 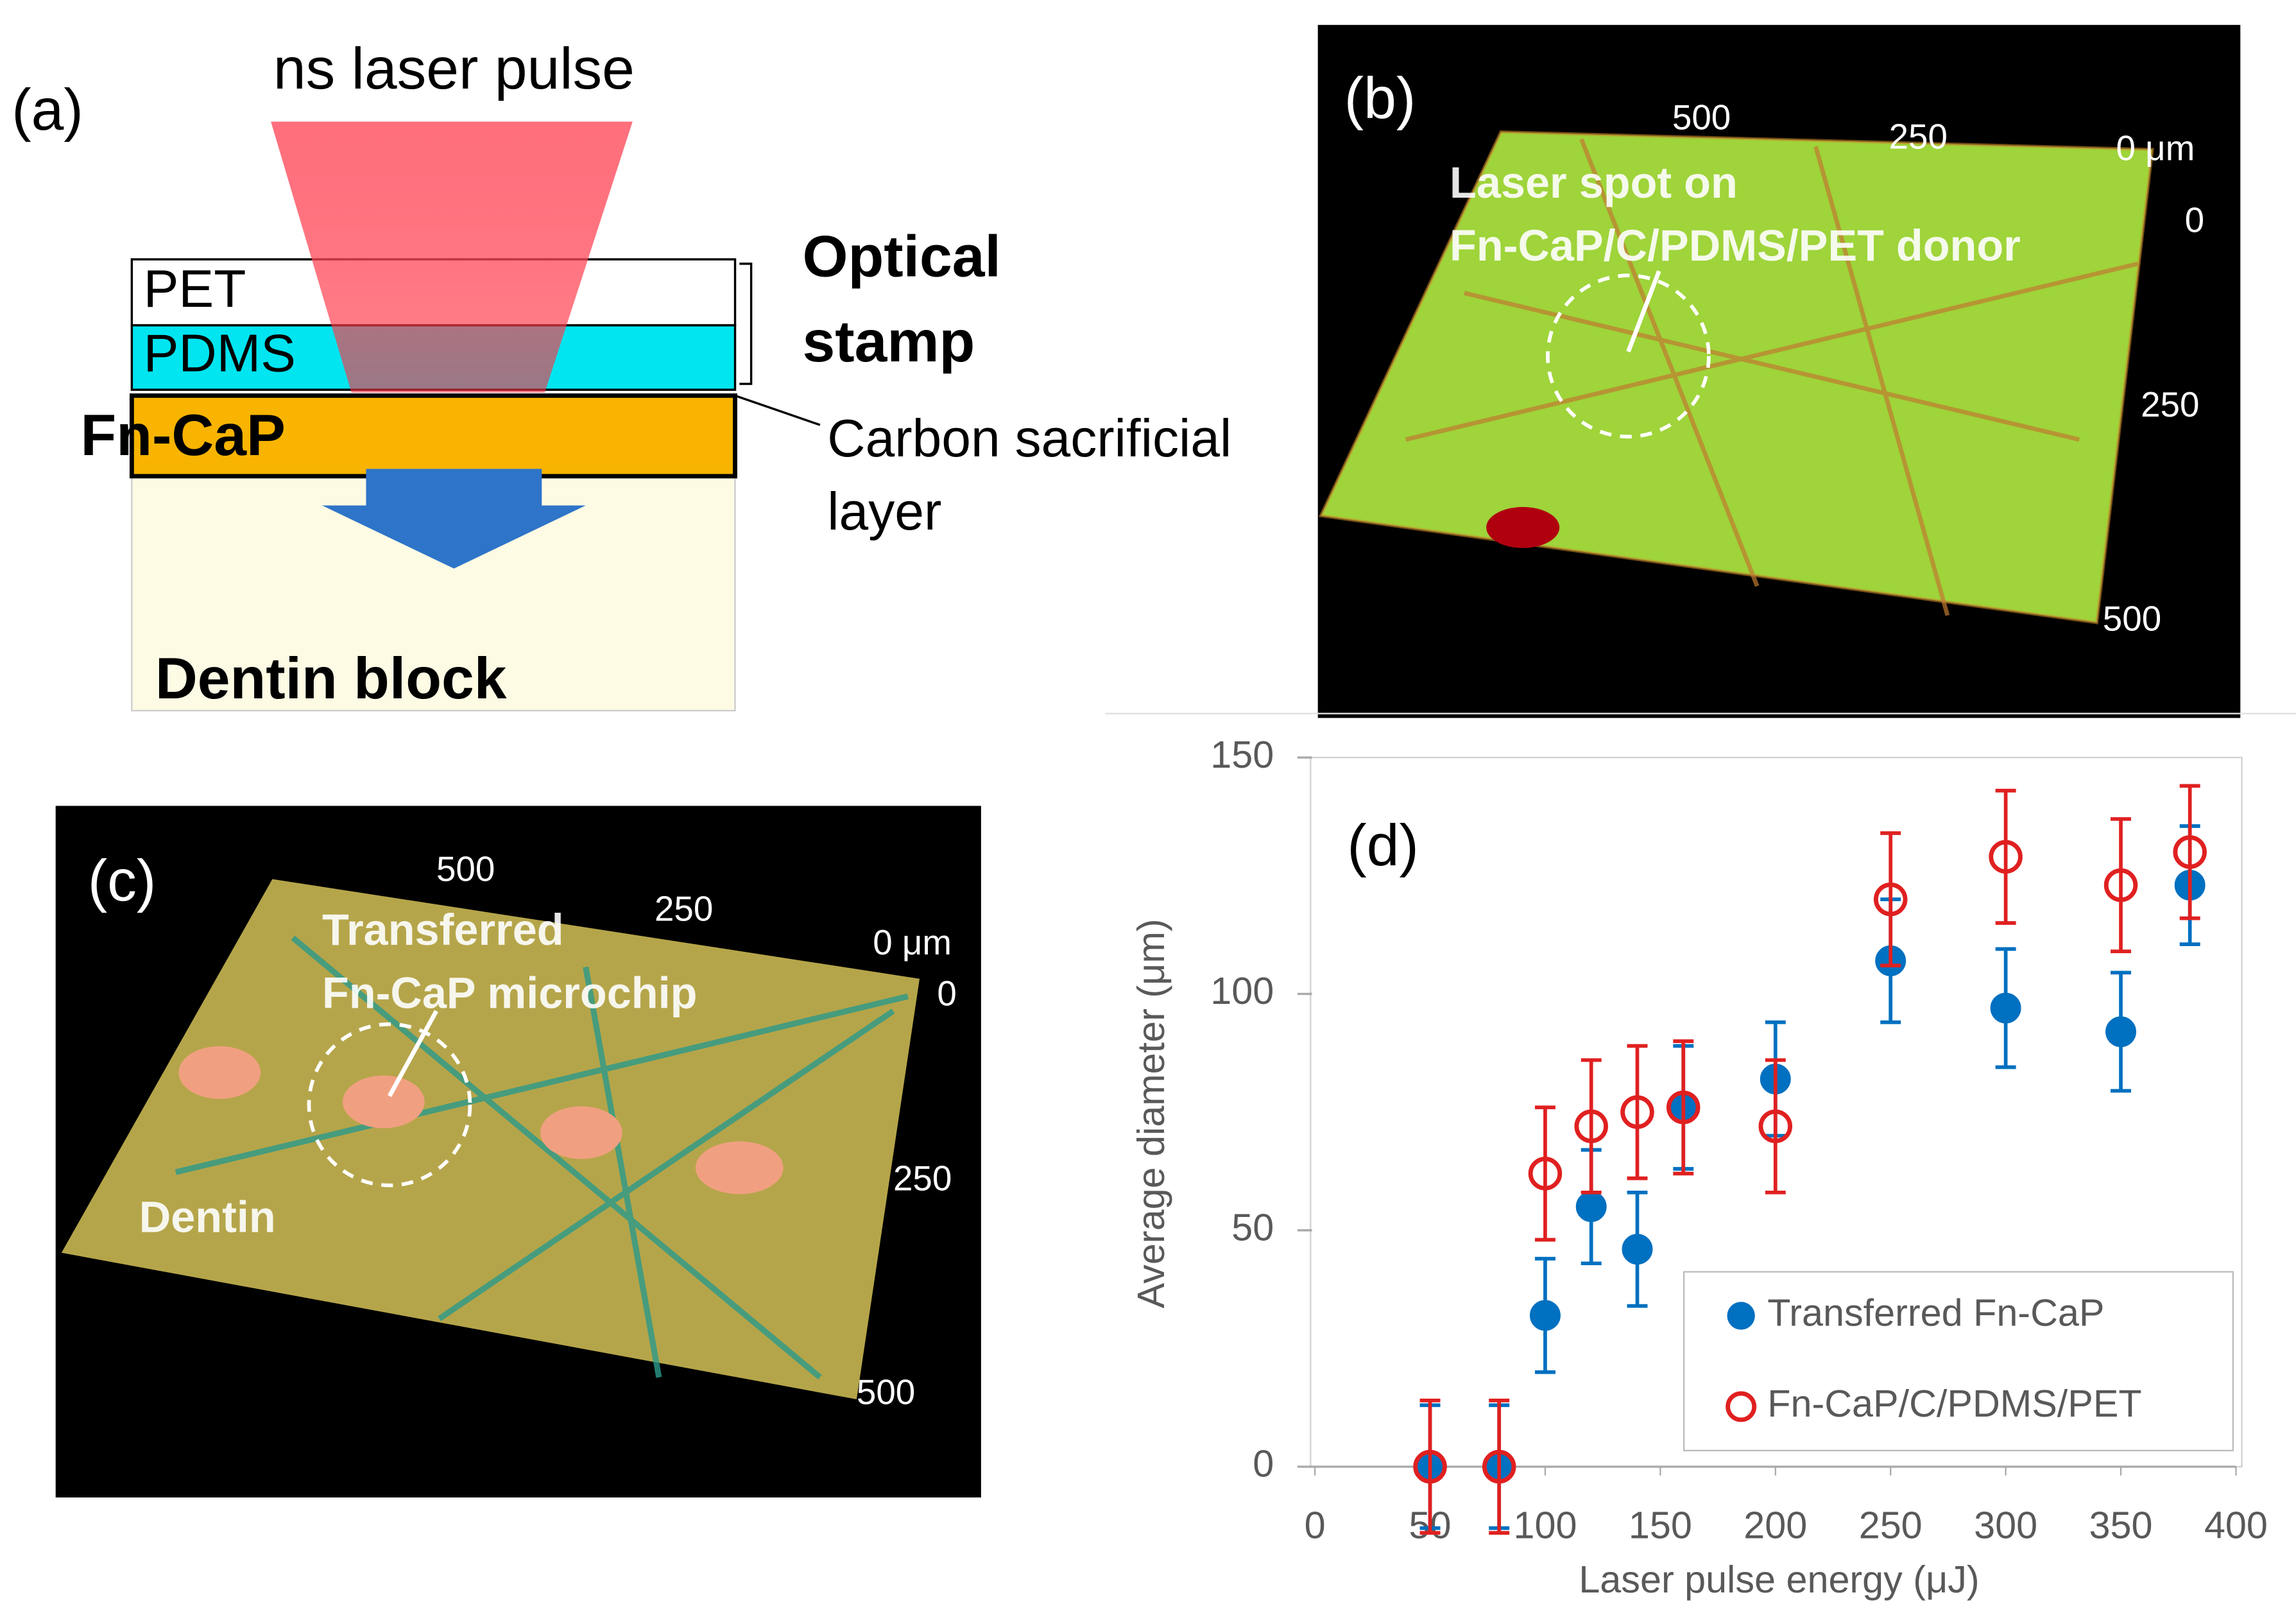 What do you see at coordinates (1029, 439) in the screenshot?
I see `label: Carbon sacrificial` at bounding box center [1029, 439].